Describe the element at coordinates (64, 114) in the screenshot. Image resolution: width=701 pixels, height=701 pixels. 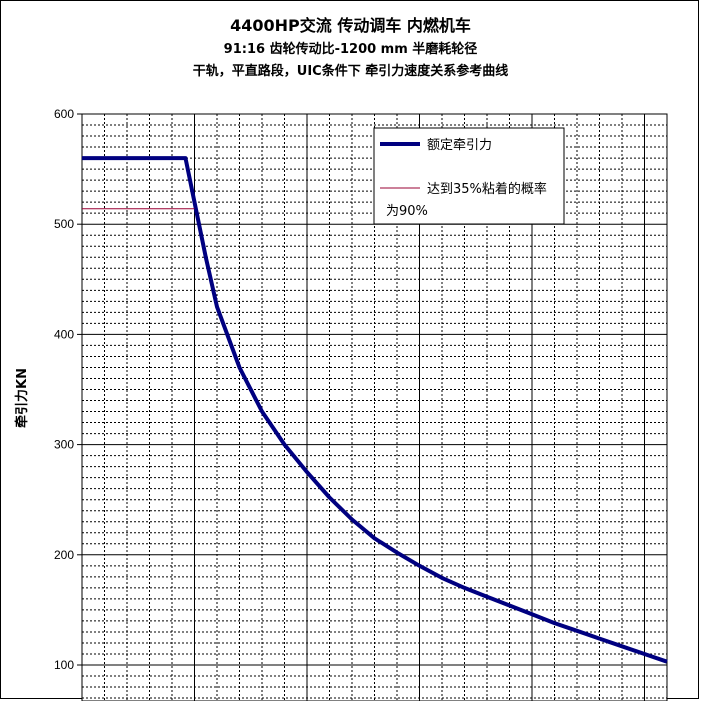
I see `y-tick-label: 600` at that location.